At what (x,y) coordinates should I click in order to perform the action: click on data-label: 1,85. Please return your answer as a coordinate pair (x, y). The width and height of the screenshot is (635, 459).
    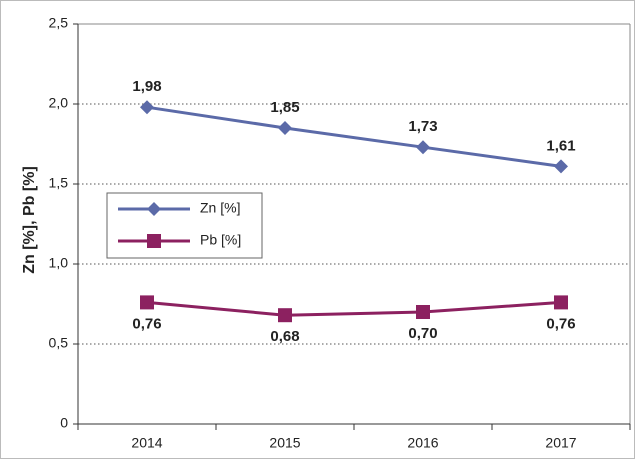
    Looking at the image, I should click on (284, 107).